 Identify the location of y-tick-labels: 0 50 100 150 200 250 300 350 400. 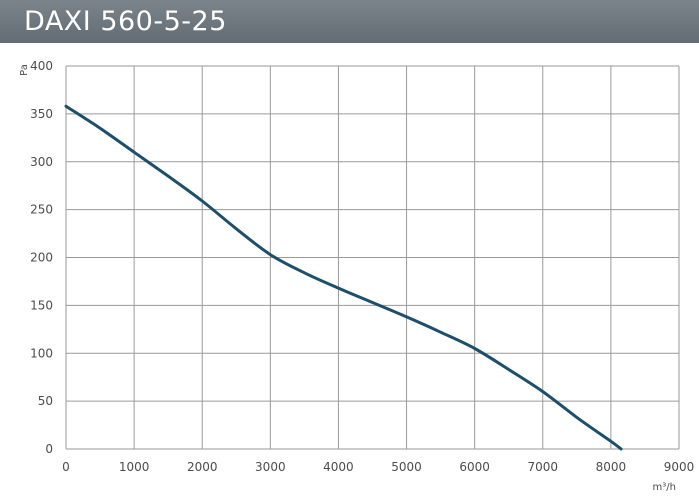
(41, 257).